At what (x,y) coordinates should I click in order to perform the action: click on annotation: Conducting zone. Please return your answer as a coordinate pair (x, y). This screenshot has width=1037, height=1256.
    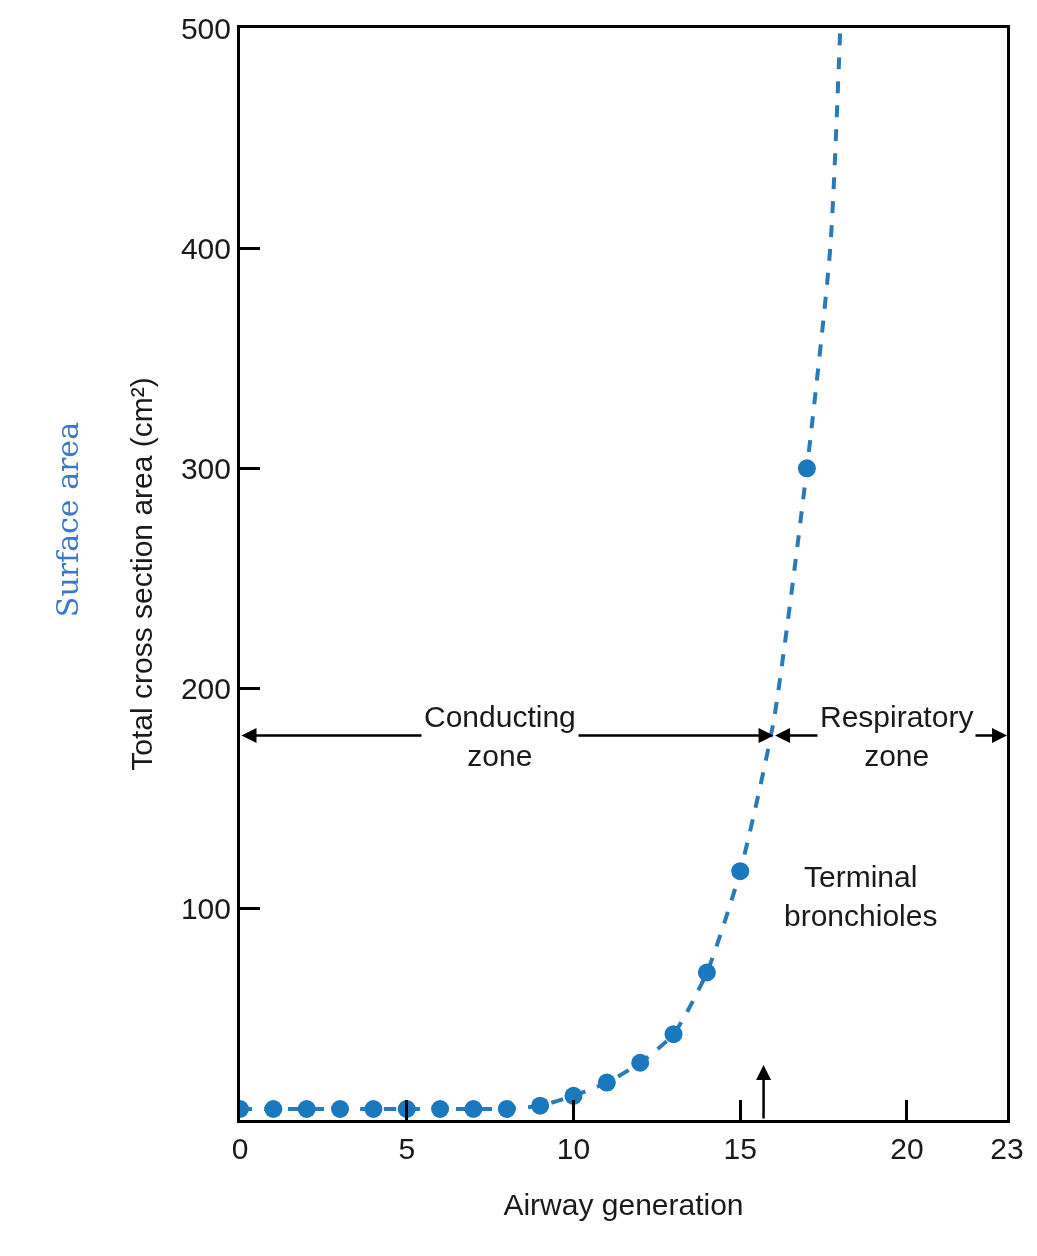
    Looking at the image, I should click on (500, 736).